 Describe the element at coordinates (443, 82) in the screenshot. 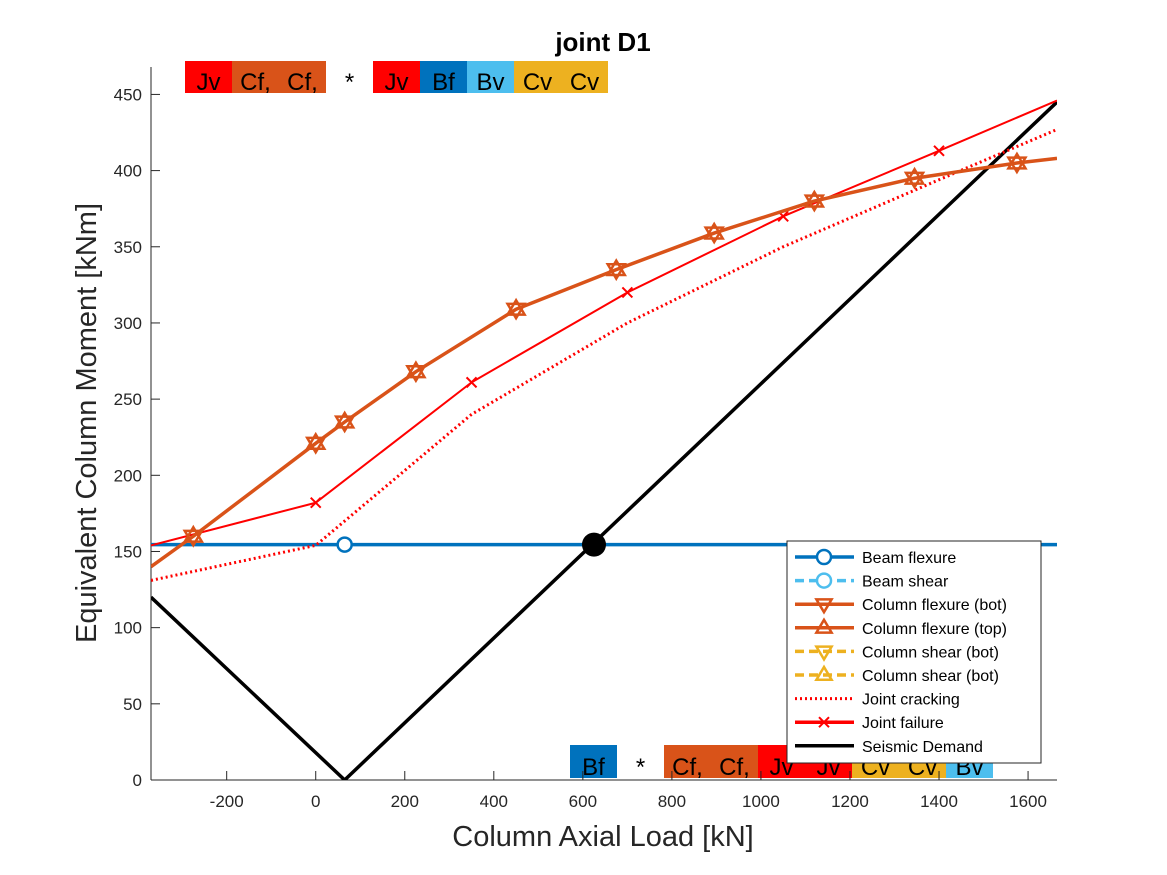

I see `top-strip-box-label: Bf` at that location.